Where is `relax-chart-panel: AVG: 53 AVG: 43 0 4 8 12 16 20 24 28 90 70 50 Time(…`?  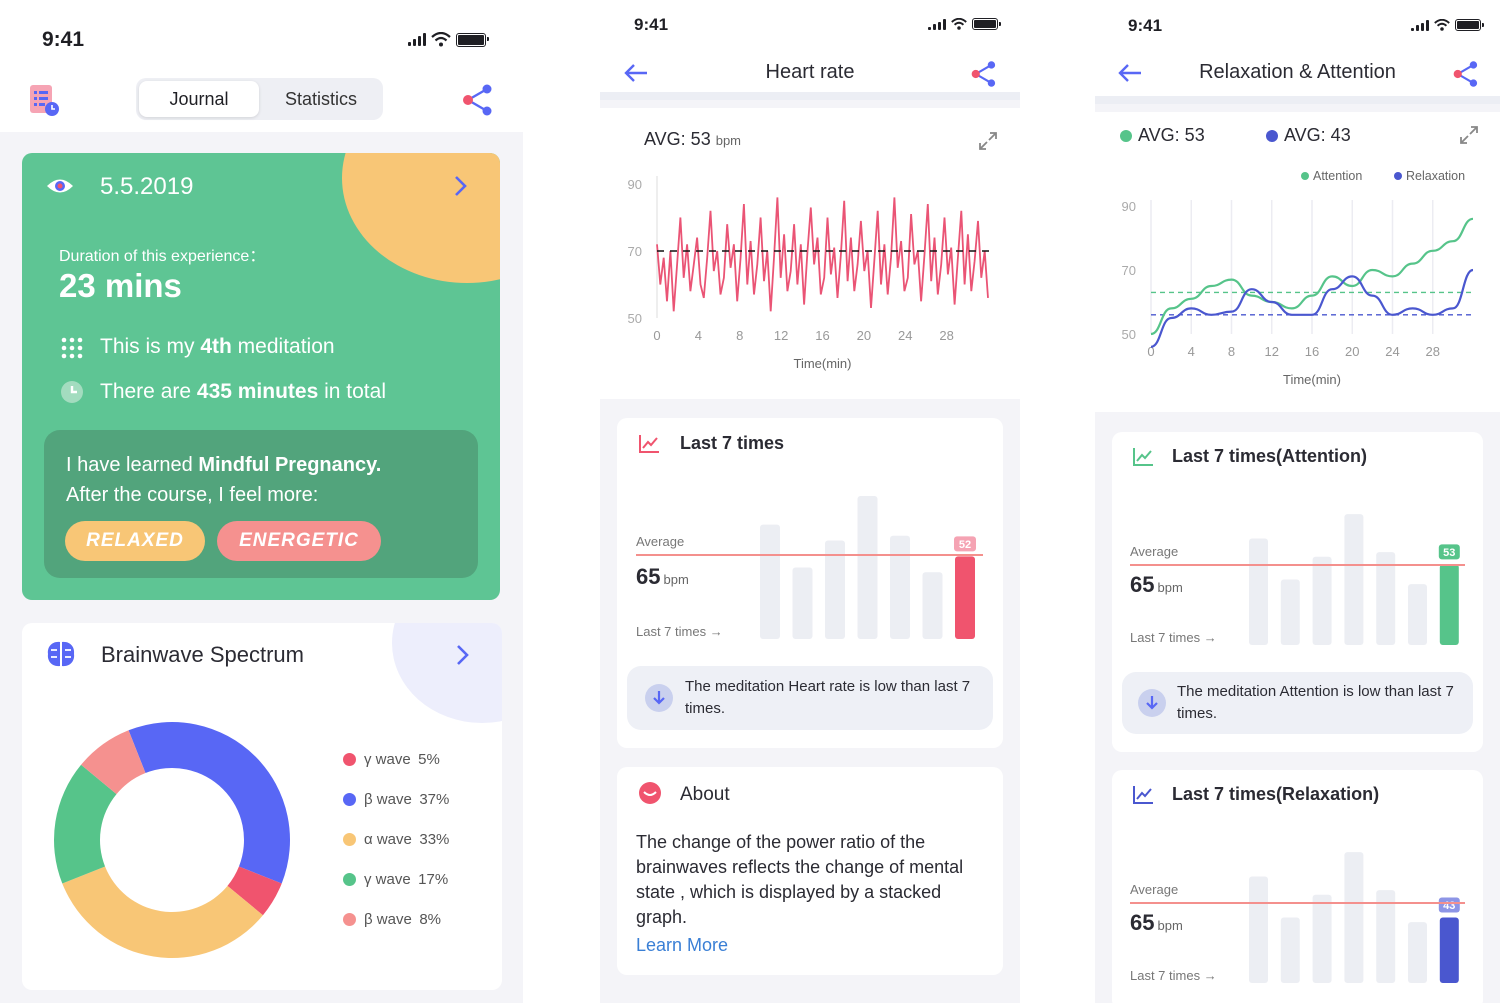 relax-chart-panel: AVG: 53 AVG: 43 0 4 8 12 16 20 24 28 90 70 50 Time(… is located at coordinates (1297, 262).